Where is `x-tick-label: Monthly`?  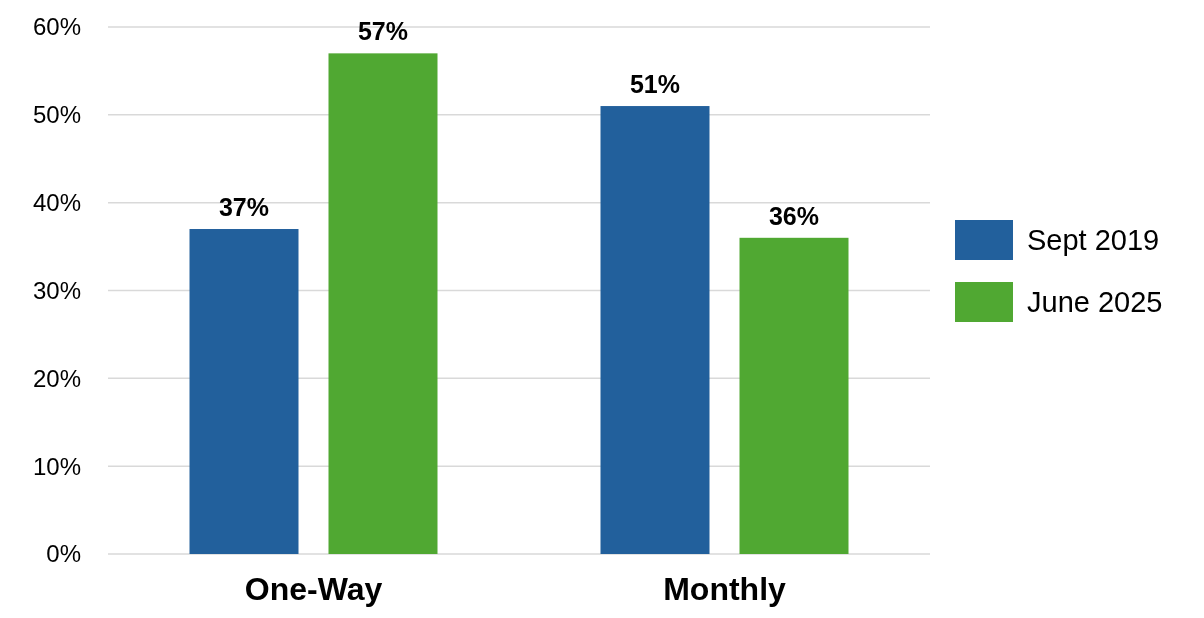 x-tick-label: Monthly is located at coordinates (725, 589).